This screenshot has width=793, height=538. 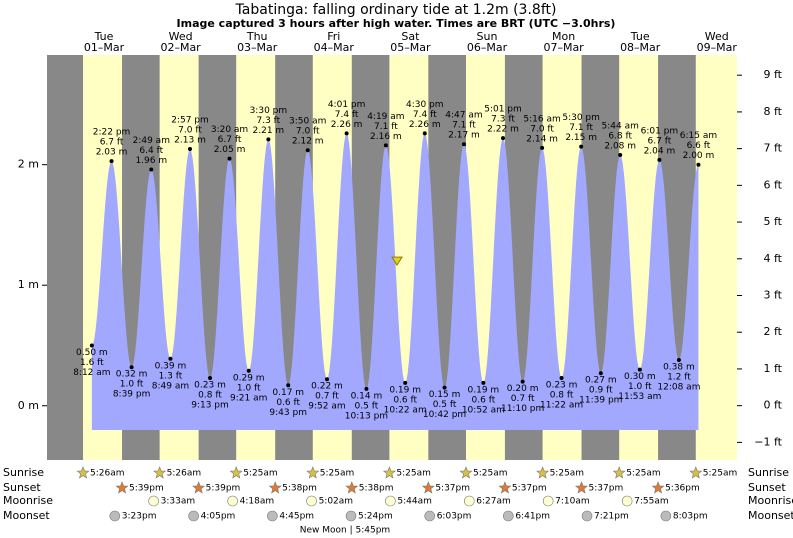 What do you see at coordinates (334, 47) in the screenshot?
I see `date-label: 04–Mar` at bounding box center [334, 47].